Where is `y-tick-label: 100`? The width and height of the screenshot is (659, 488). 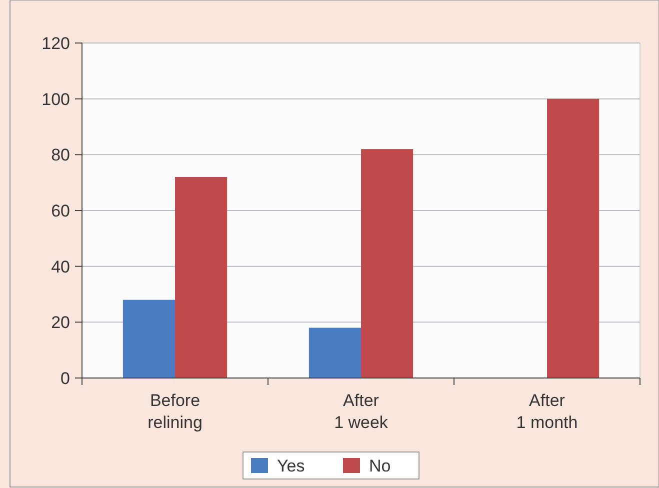 y-tick-label: 100 is located at coordinates (56, 99).